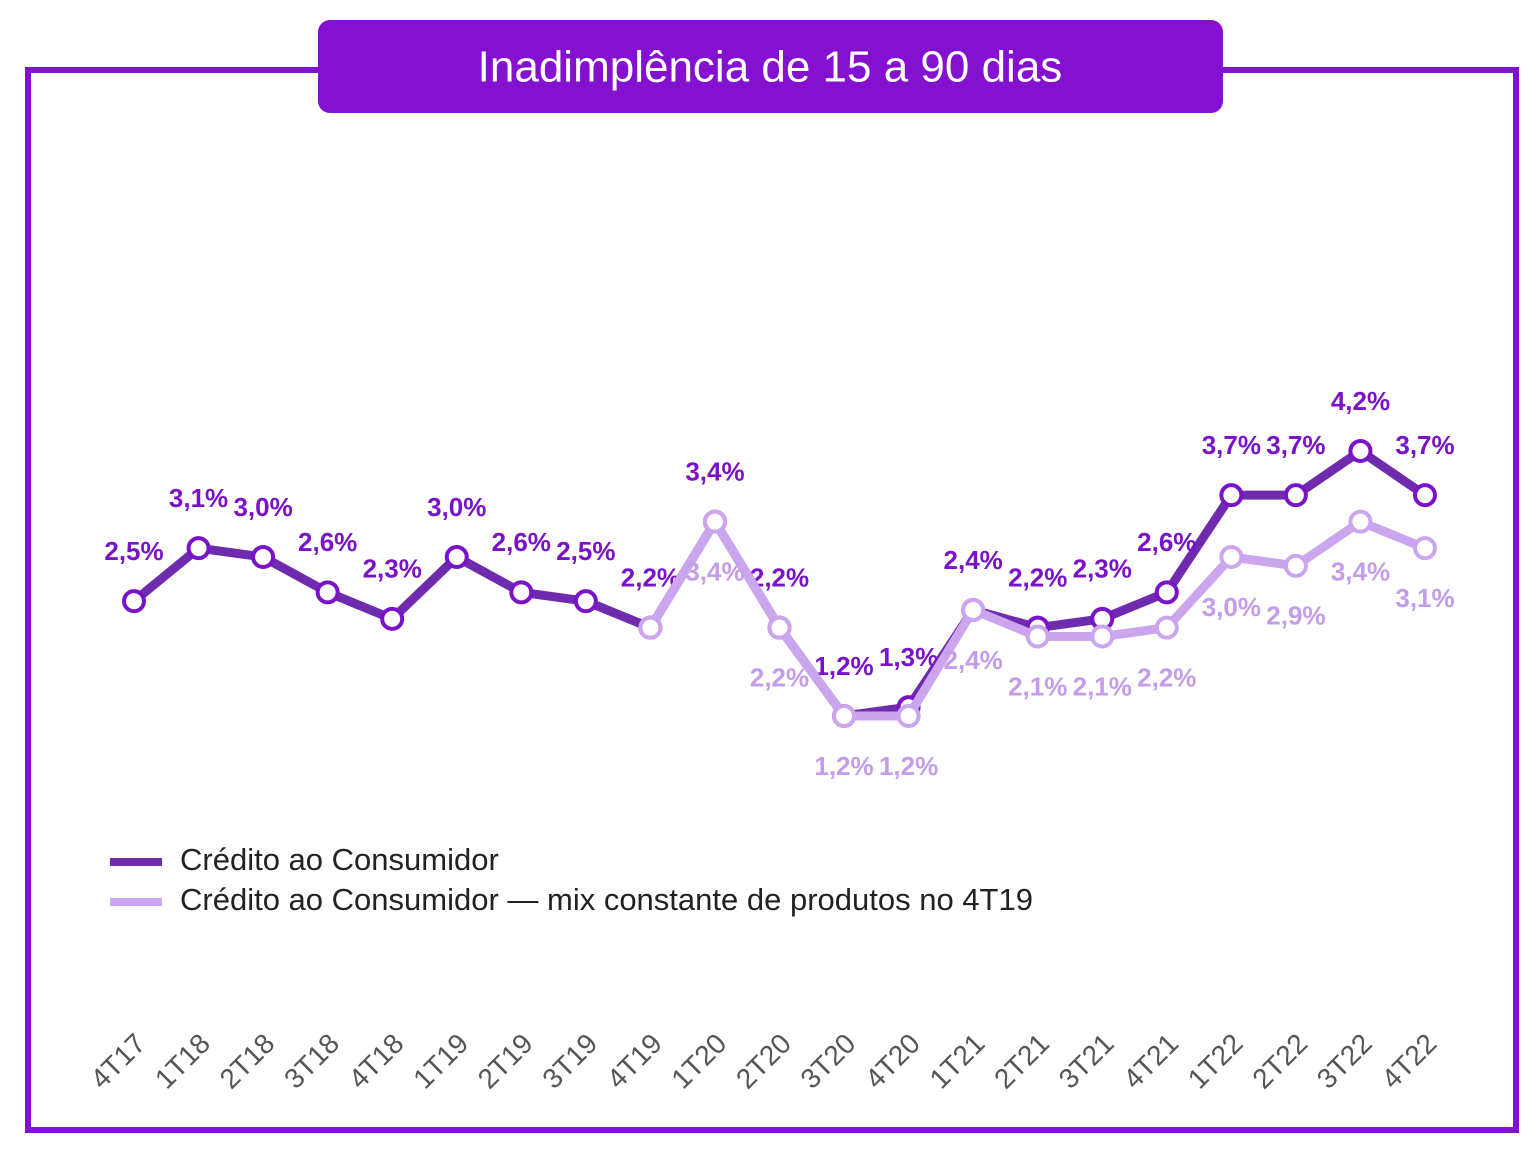  Describe the element at coordinates (827, 1061) in the screenshot. I see `x-tick-label: 3T20` at that location.